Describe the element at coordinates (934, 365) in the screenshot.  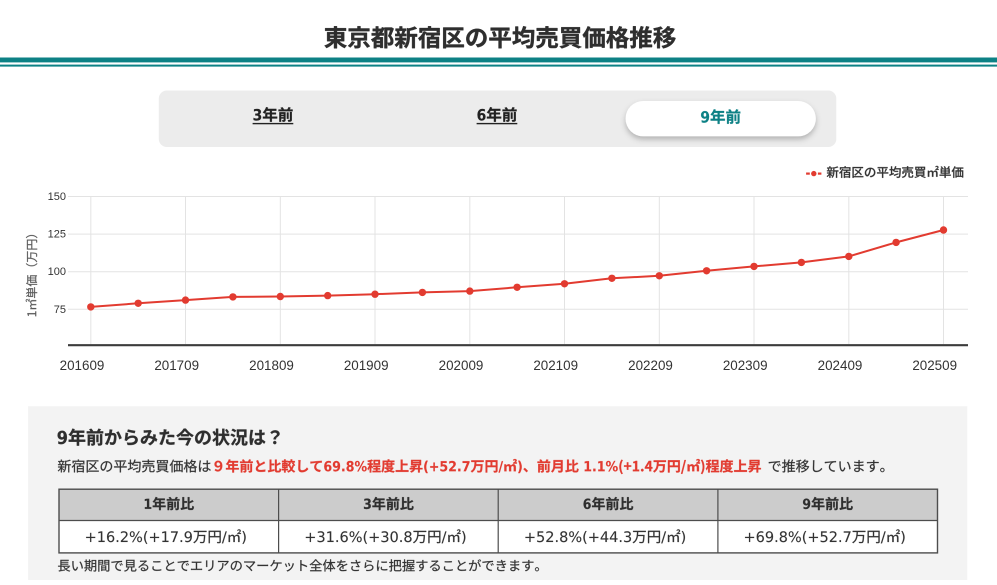
I see `svg-text: 202509` at that location.